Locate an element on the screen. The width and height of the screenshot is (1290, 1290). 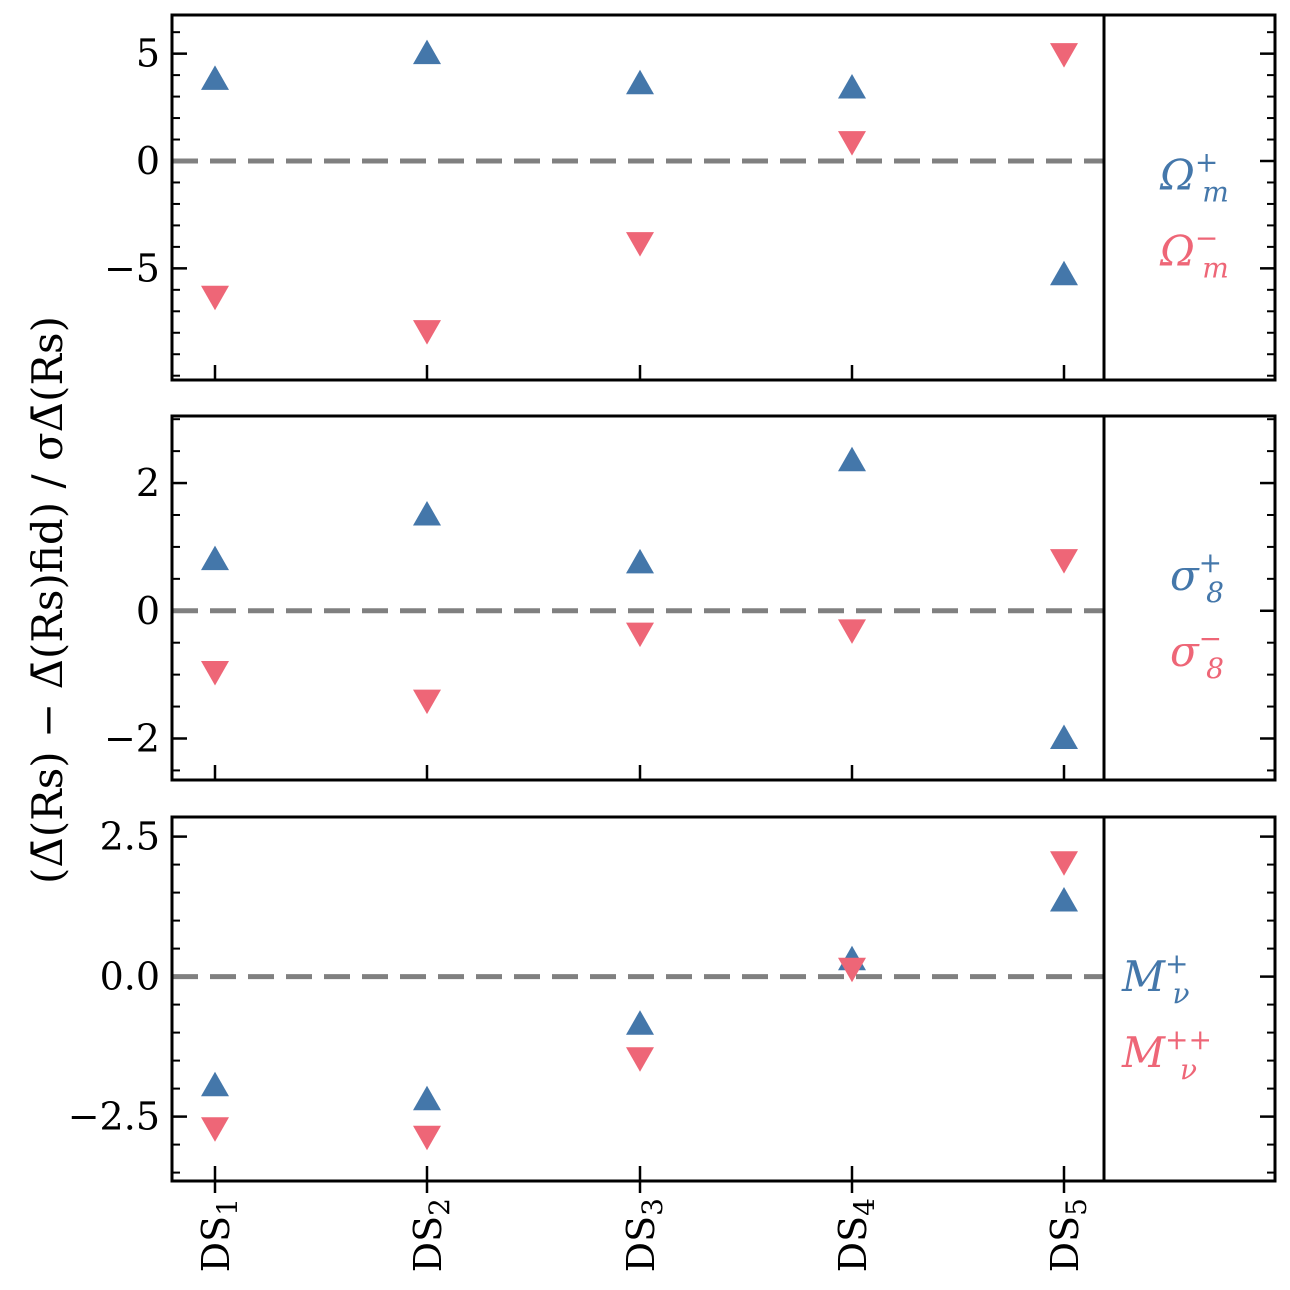
legend: Ω+ m Ω− m is located at coordinates (1194, 215).